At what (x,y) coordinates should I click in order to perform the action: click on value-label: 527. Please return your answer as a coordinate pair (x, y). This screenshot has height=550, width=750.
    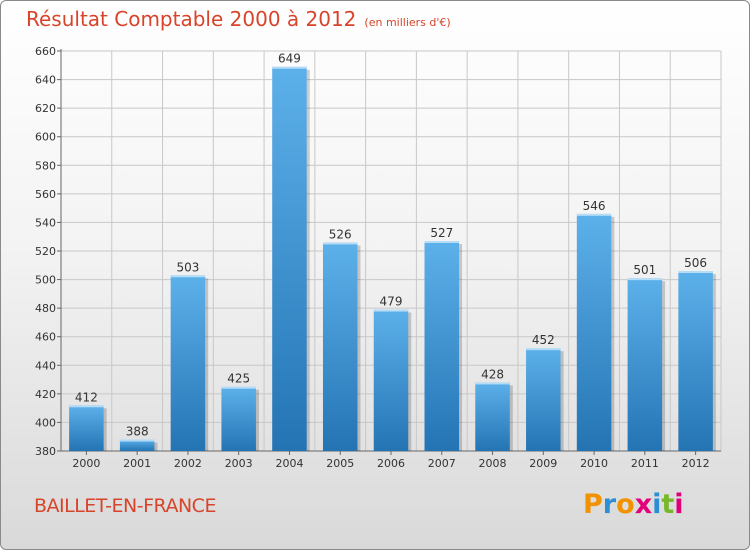
    Looking at the image, I should click on (441, 233).